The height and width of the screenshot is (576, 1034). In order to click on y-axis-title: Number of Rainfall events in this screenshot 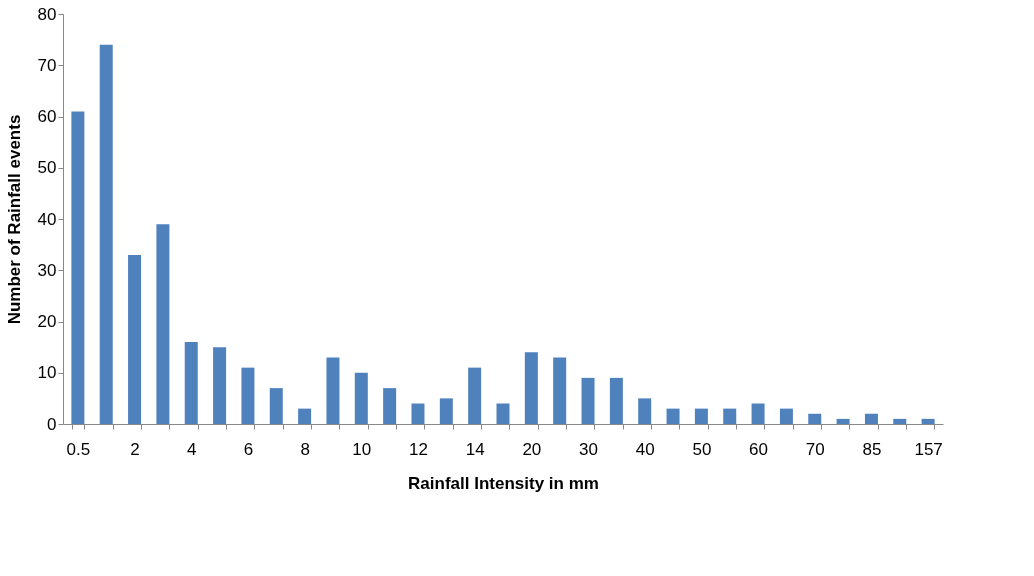, I will do `click(14, 219)`.